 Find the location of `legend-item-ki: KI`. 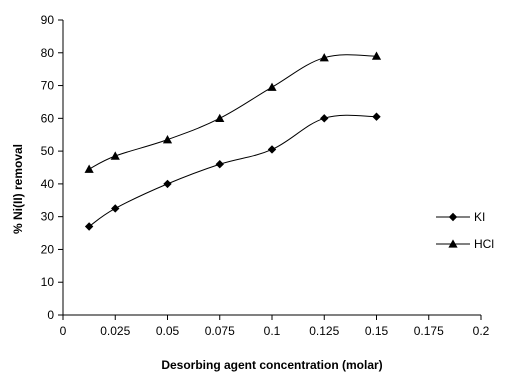

legend-item-ki: KI is located at coordinates (460, 217).